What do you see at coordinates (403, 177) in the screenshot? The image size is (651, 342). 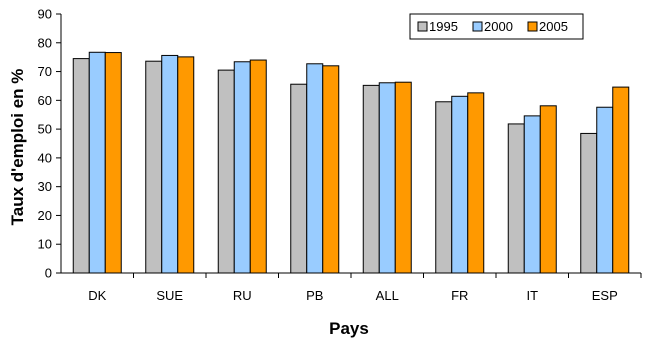 I see `bar-2005-ALL` at bounding box center [403, 177].